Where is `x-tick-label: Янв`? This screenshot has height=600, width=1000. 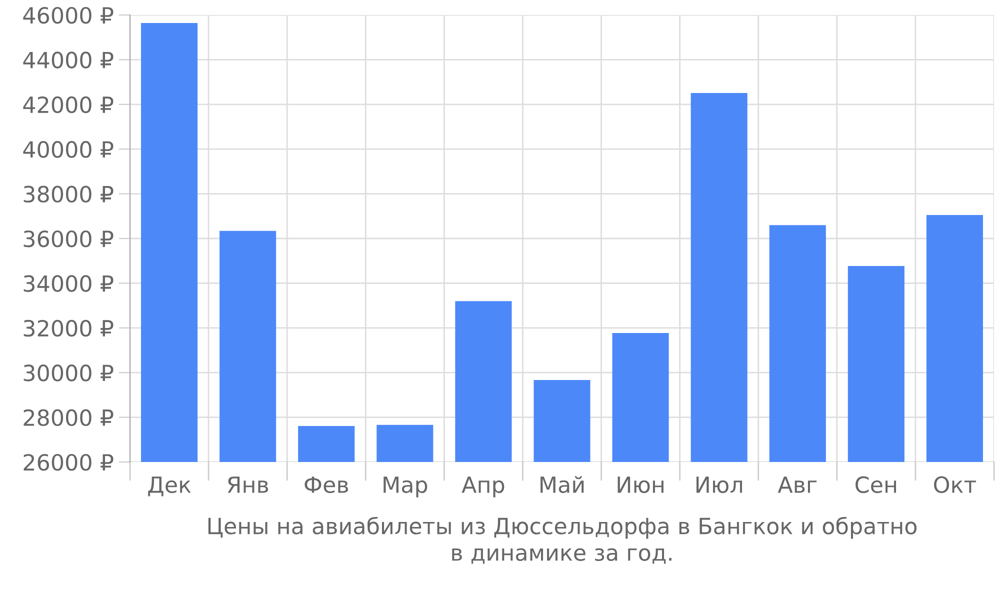 x-tick-label: Янв is located at coordinates (248, 484).